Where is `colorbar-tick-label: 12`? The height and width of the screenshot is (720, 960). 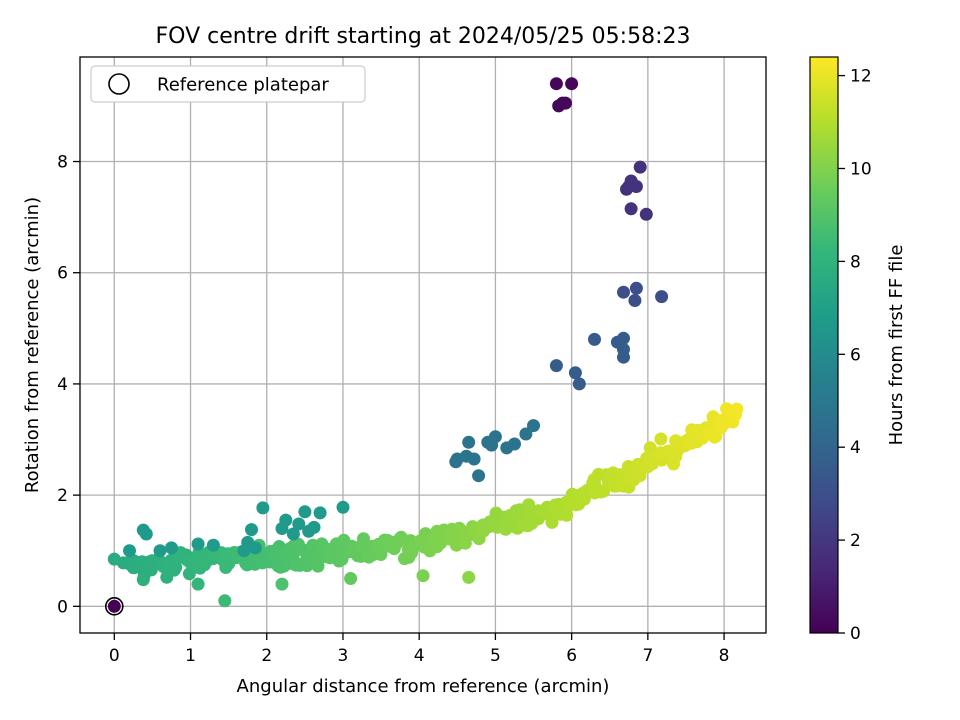
colorbar-tick-label: 12 is located at coordinates (861, 77).